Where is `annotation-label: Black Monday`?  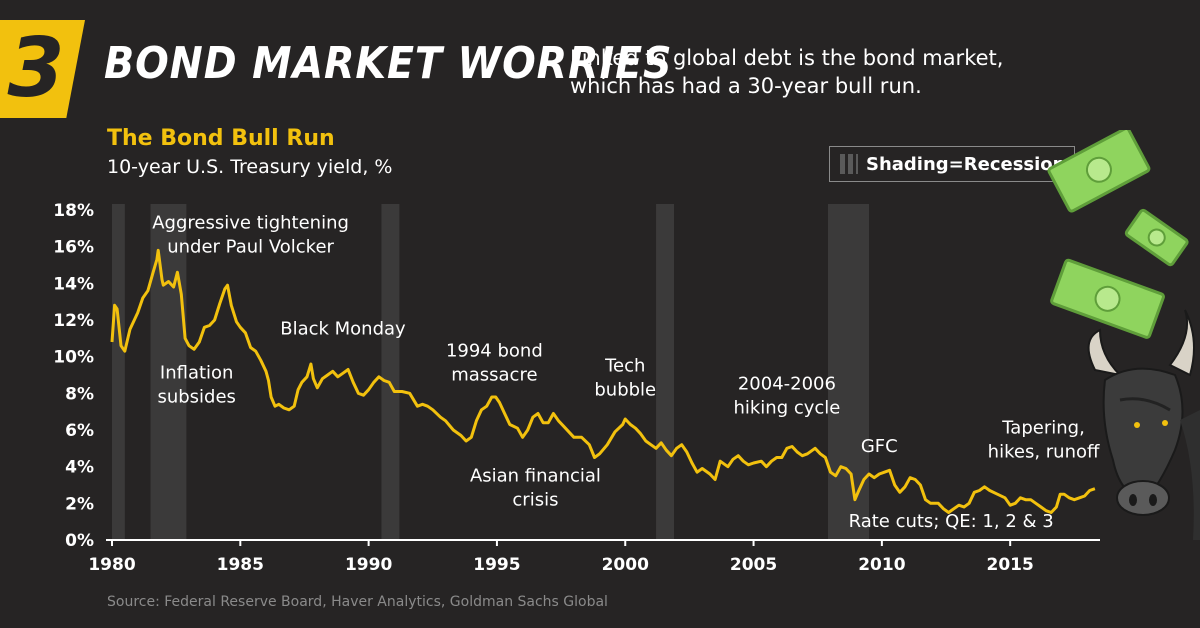 annotation-label: Black Monday is located at coordinates (343, 329).